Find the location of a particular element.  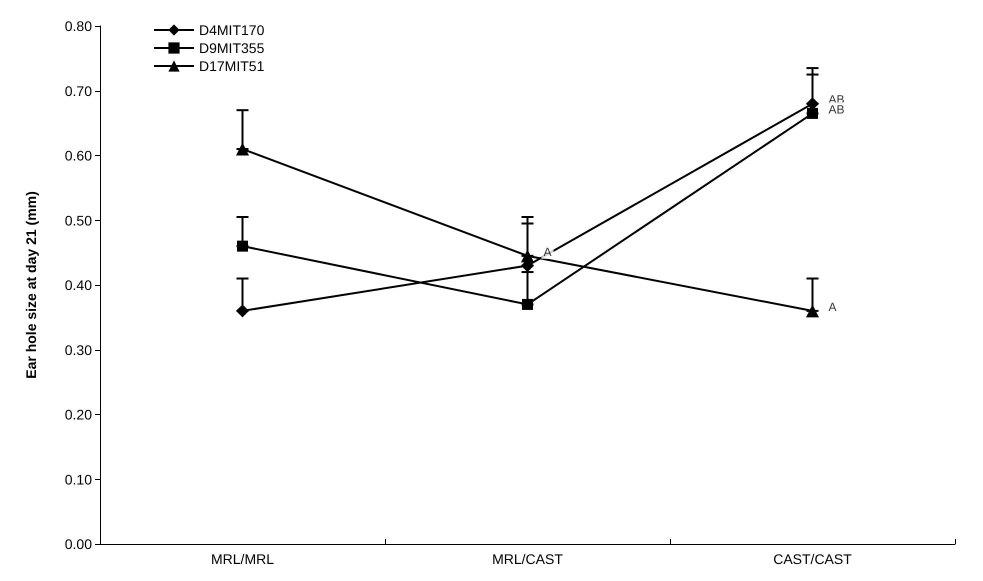

y-tick-label: 0.30 is located at coordinates (78, 350).